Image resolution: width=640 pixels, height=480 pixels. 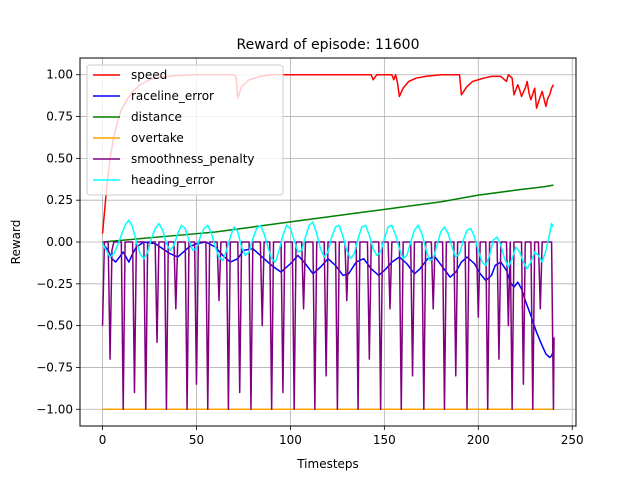 I want to click on y-tick-label: 0.00, so click(x=59, y=242).